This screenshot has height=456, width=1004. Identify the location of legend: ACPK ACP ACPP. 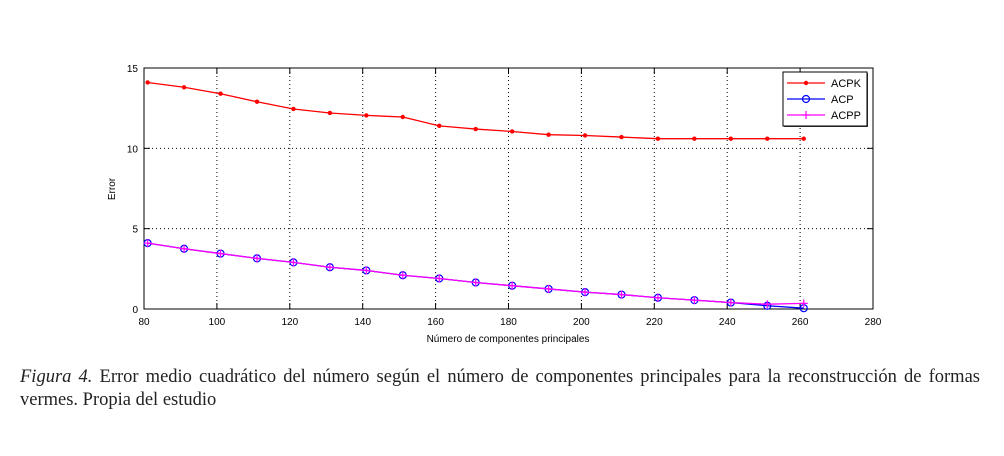
(825, 99).